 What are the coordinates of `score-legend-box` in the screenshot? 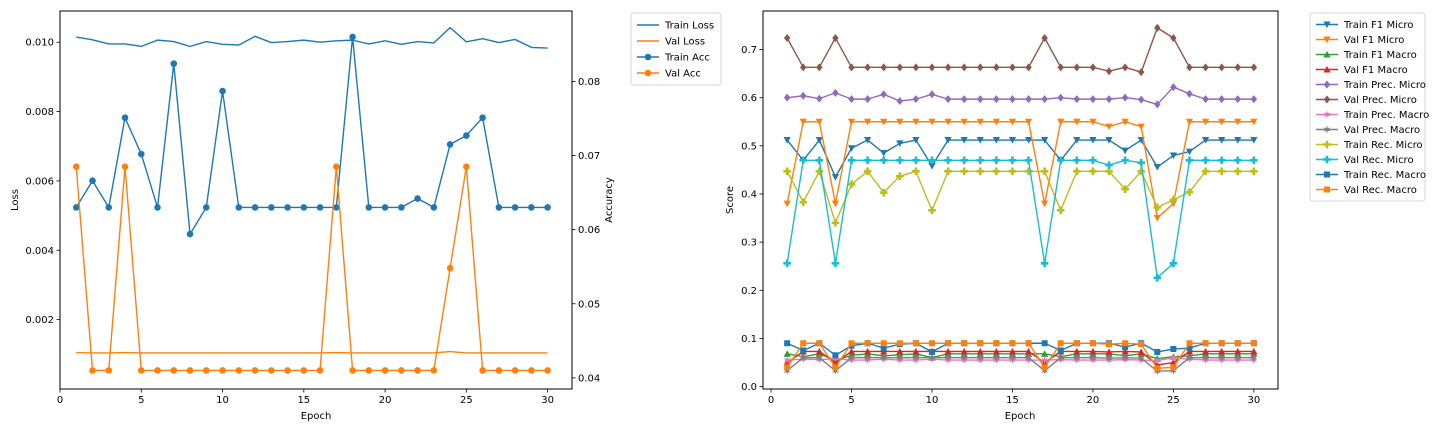 It's located at (1367, 107).